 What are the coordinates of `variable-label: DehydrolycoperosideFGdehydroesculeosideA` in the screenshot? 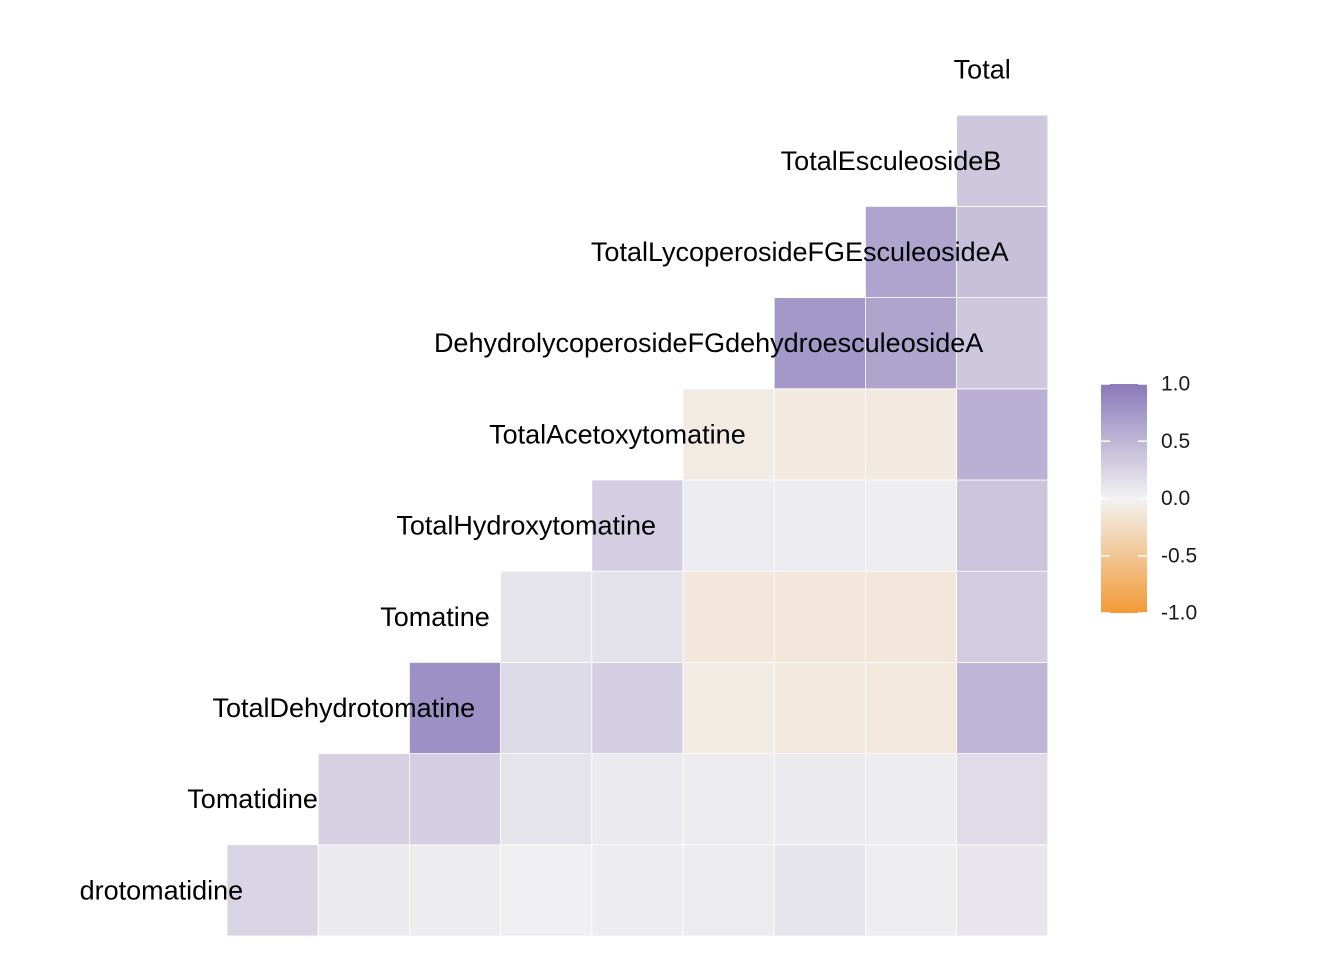 It's located at (708, 343).